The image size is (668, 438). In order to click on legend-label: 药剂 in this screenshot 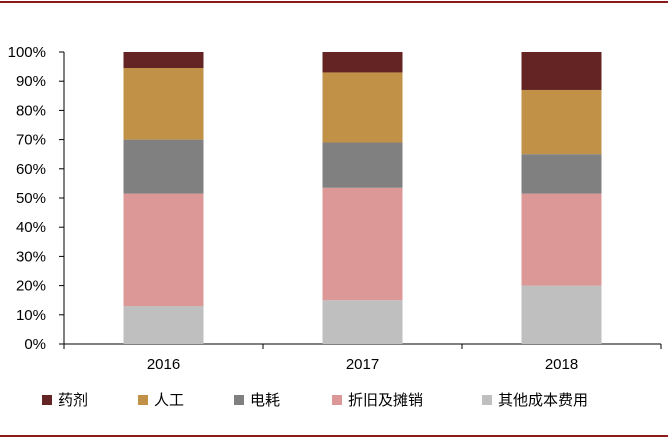, I will do `click(73, 400)`.